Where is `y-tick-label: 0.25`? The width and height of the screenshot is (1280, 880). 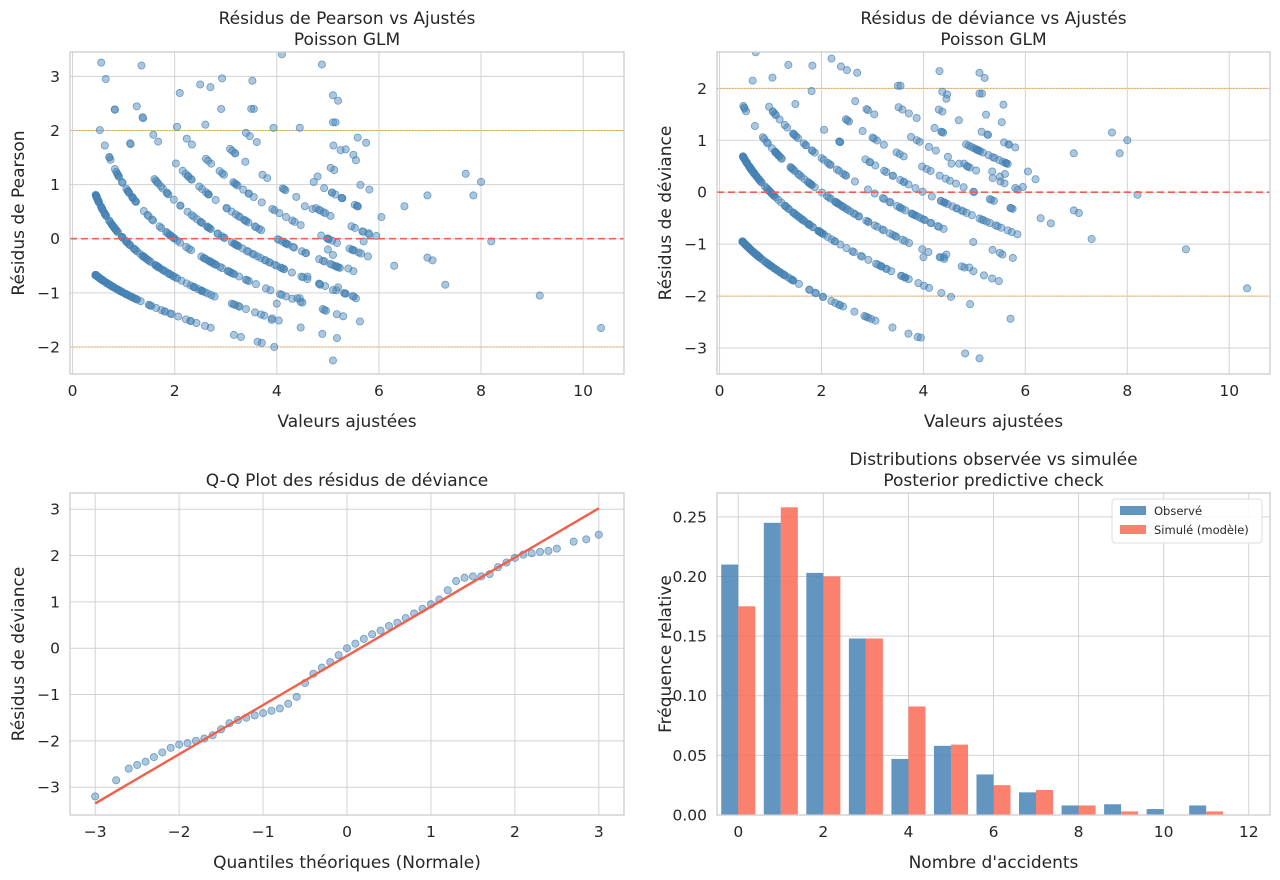 y-tick-label: 0.25 is located at coordinates (689, 517).